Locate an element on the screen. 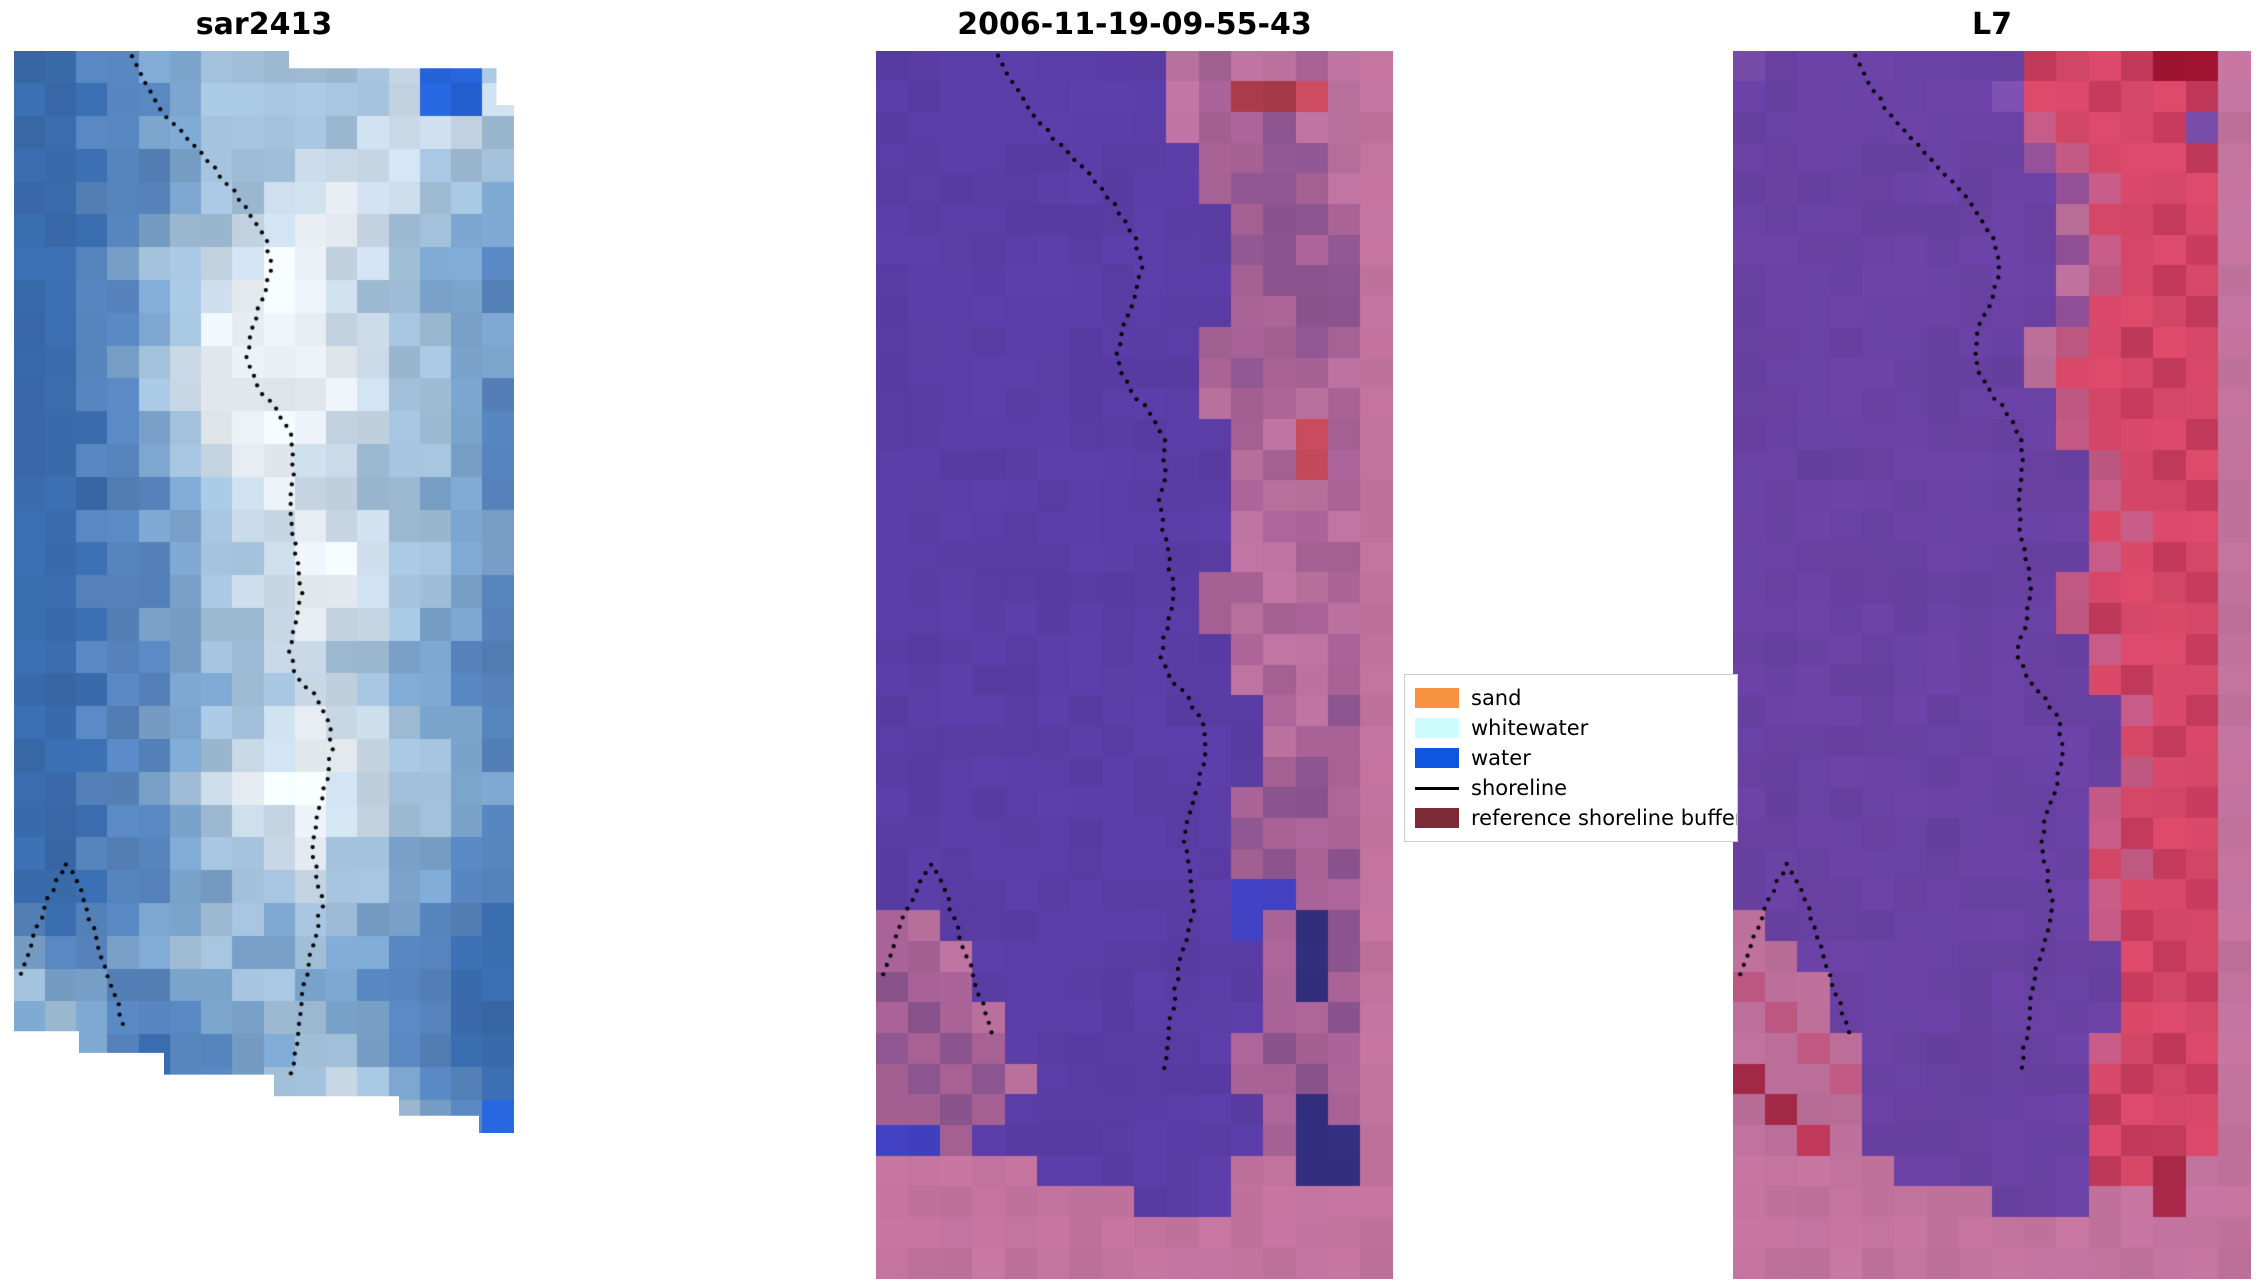 The width and height of the screenshot is (2263, 1283). legend-item-whitewater: whitewater is located at coordinates (1576, 728).